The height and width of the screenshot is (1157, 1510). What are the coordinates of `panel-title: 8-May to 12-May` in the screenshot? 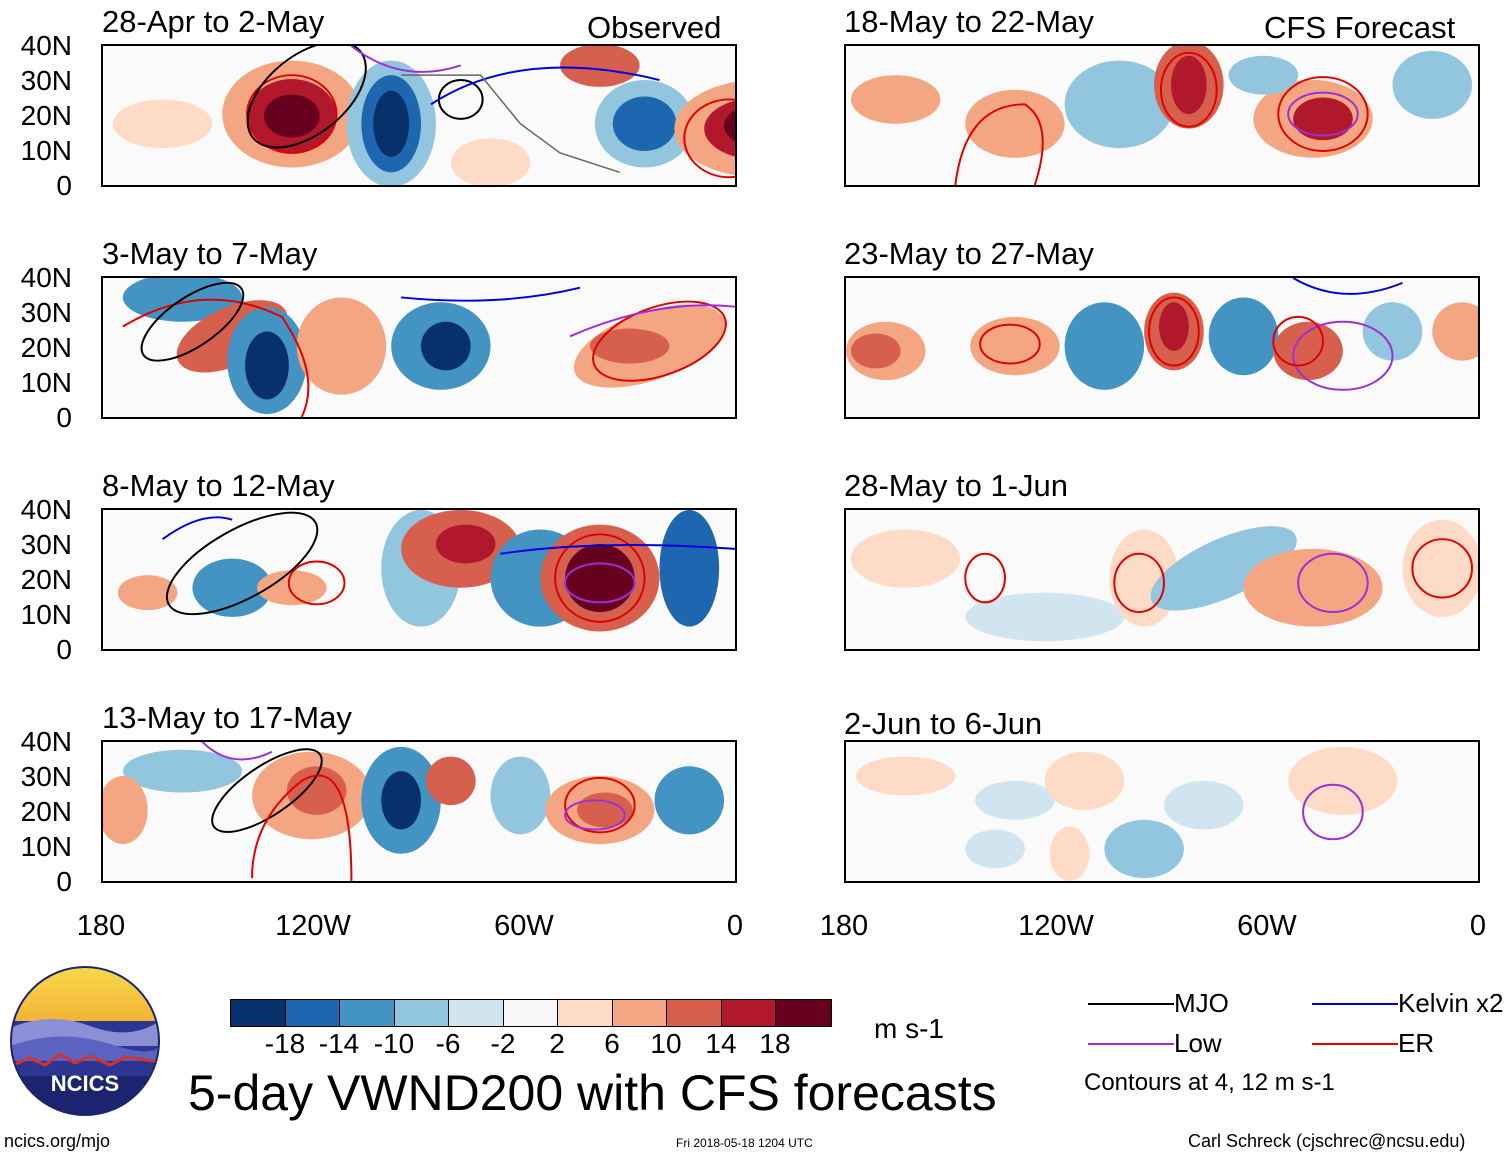 It's located at (218, 485).